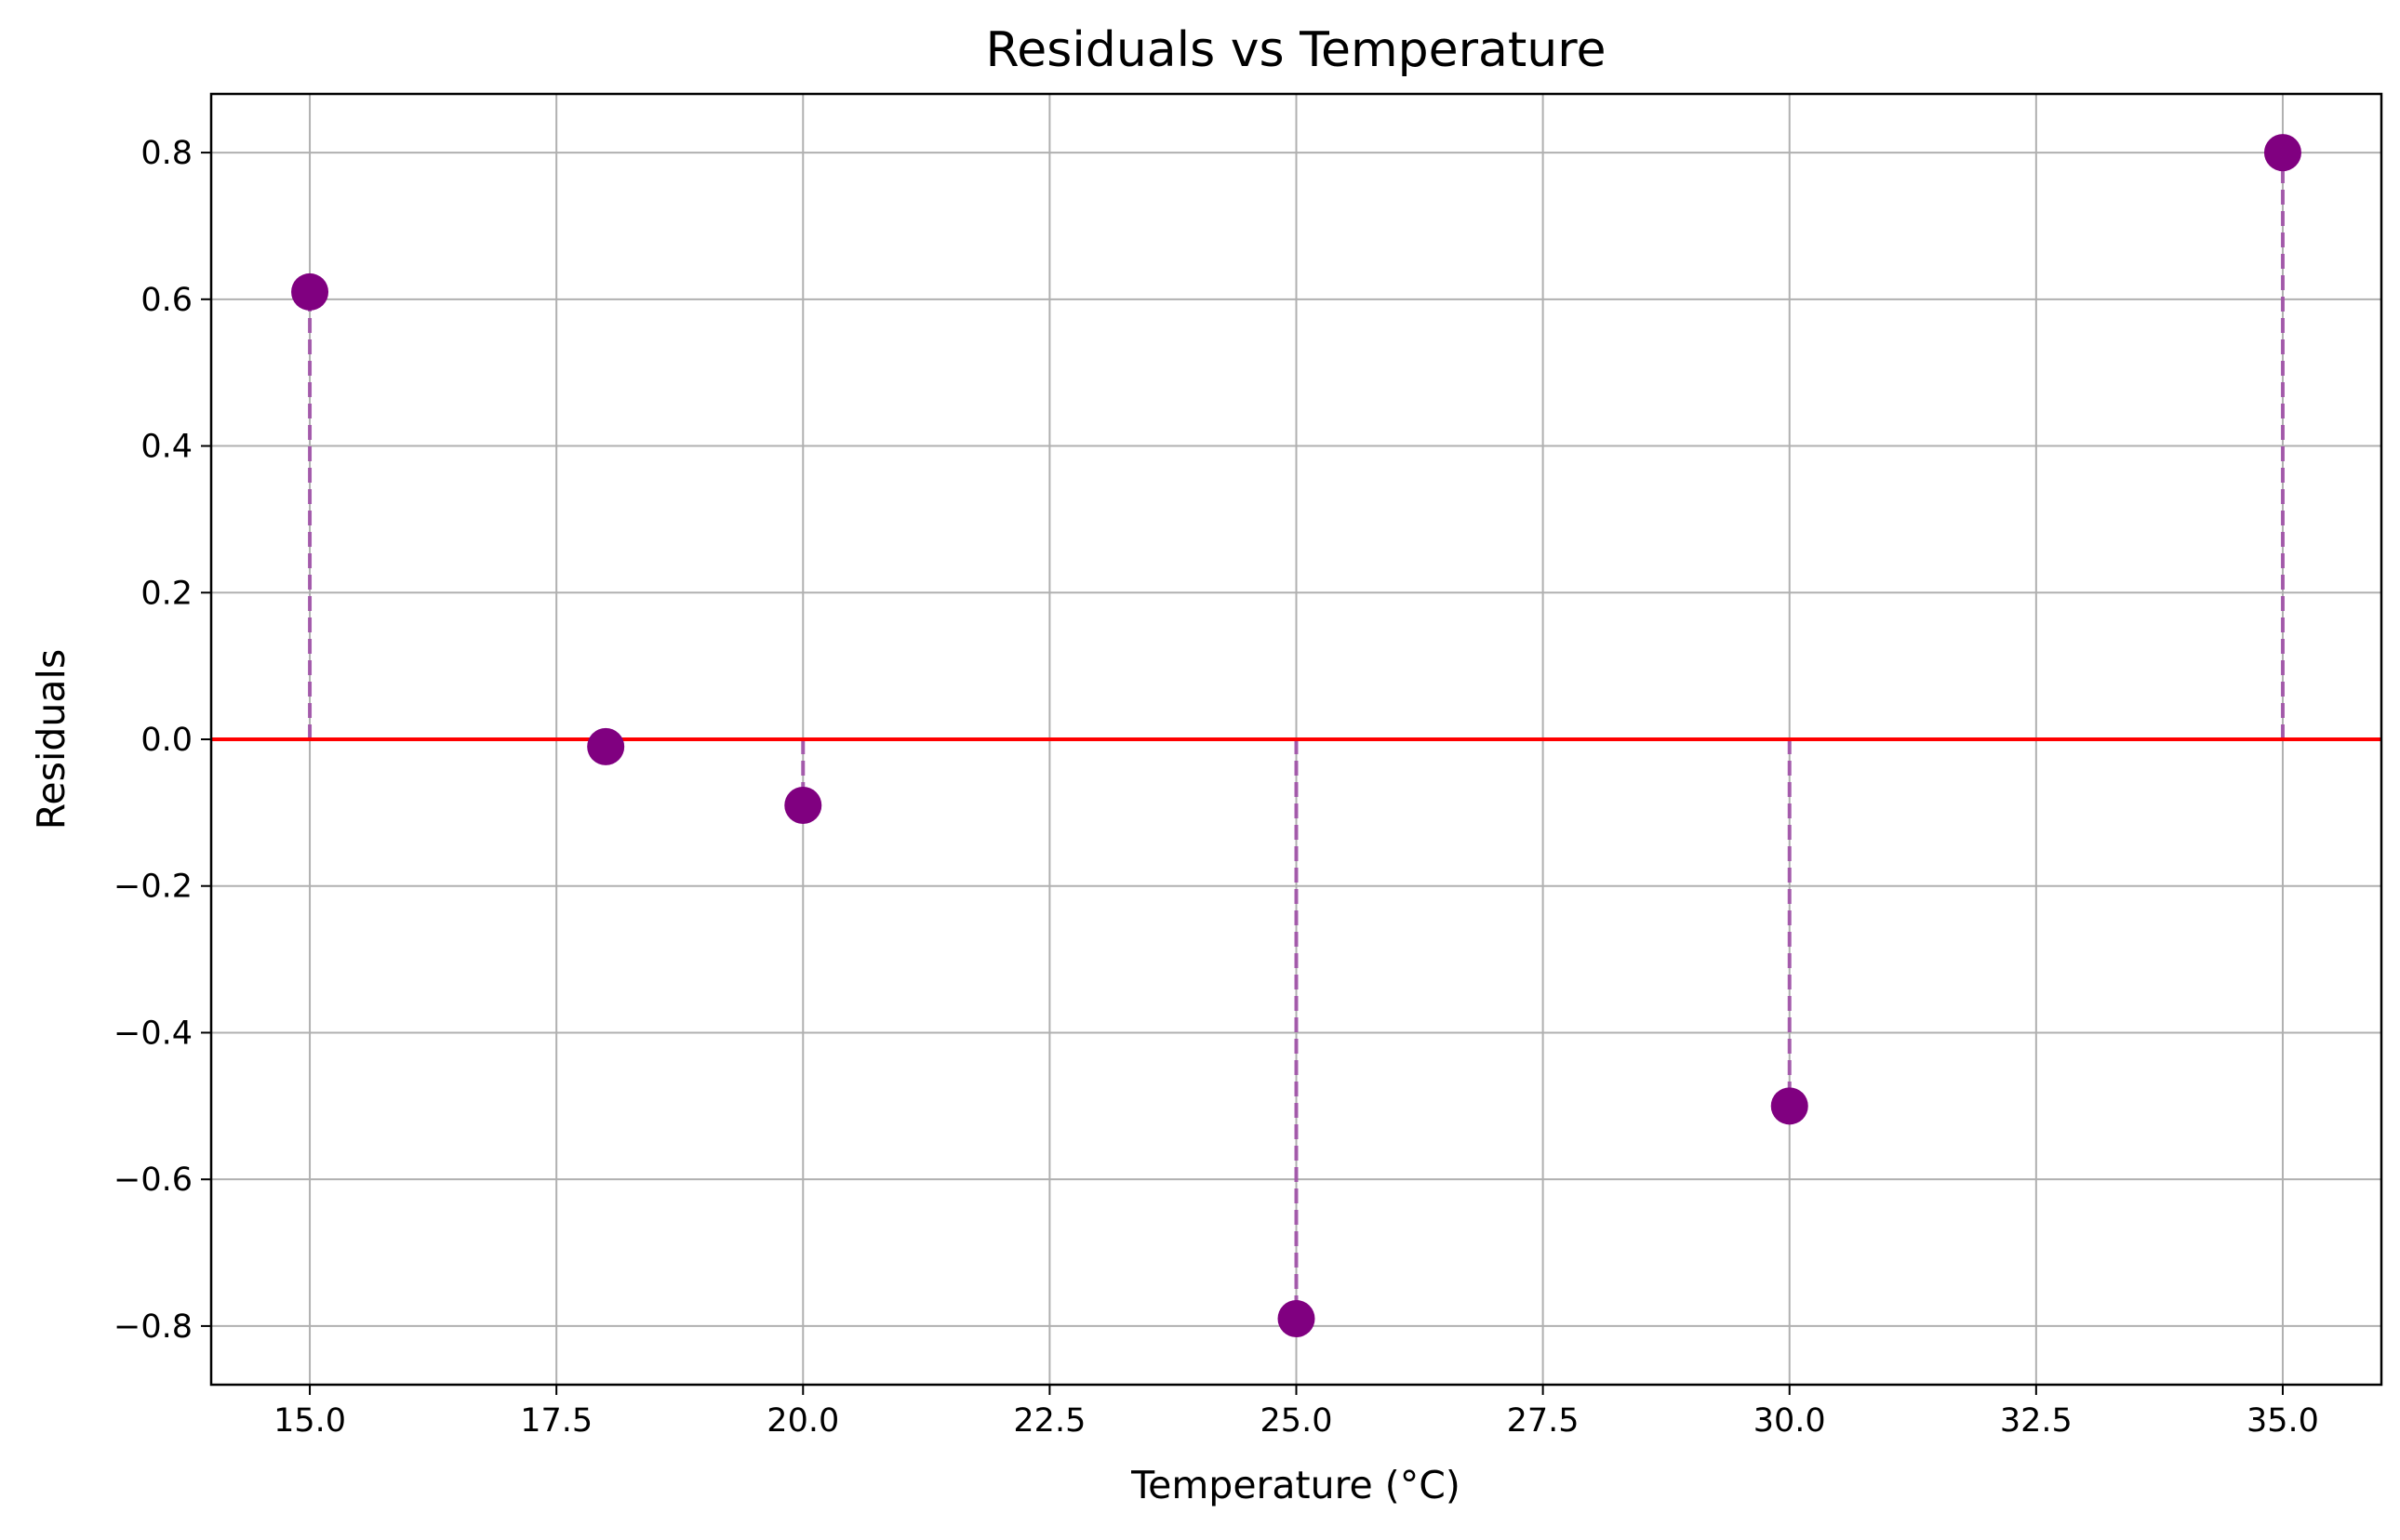 The image size is (2400, 1540). What do you see at coordinates (556, 1421) in the screenshot?
I see `x-tick-label: 17.5` at bounding box center [556, 1421].